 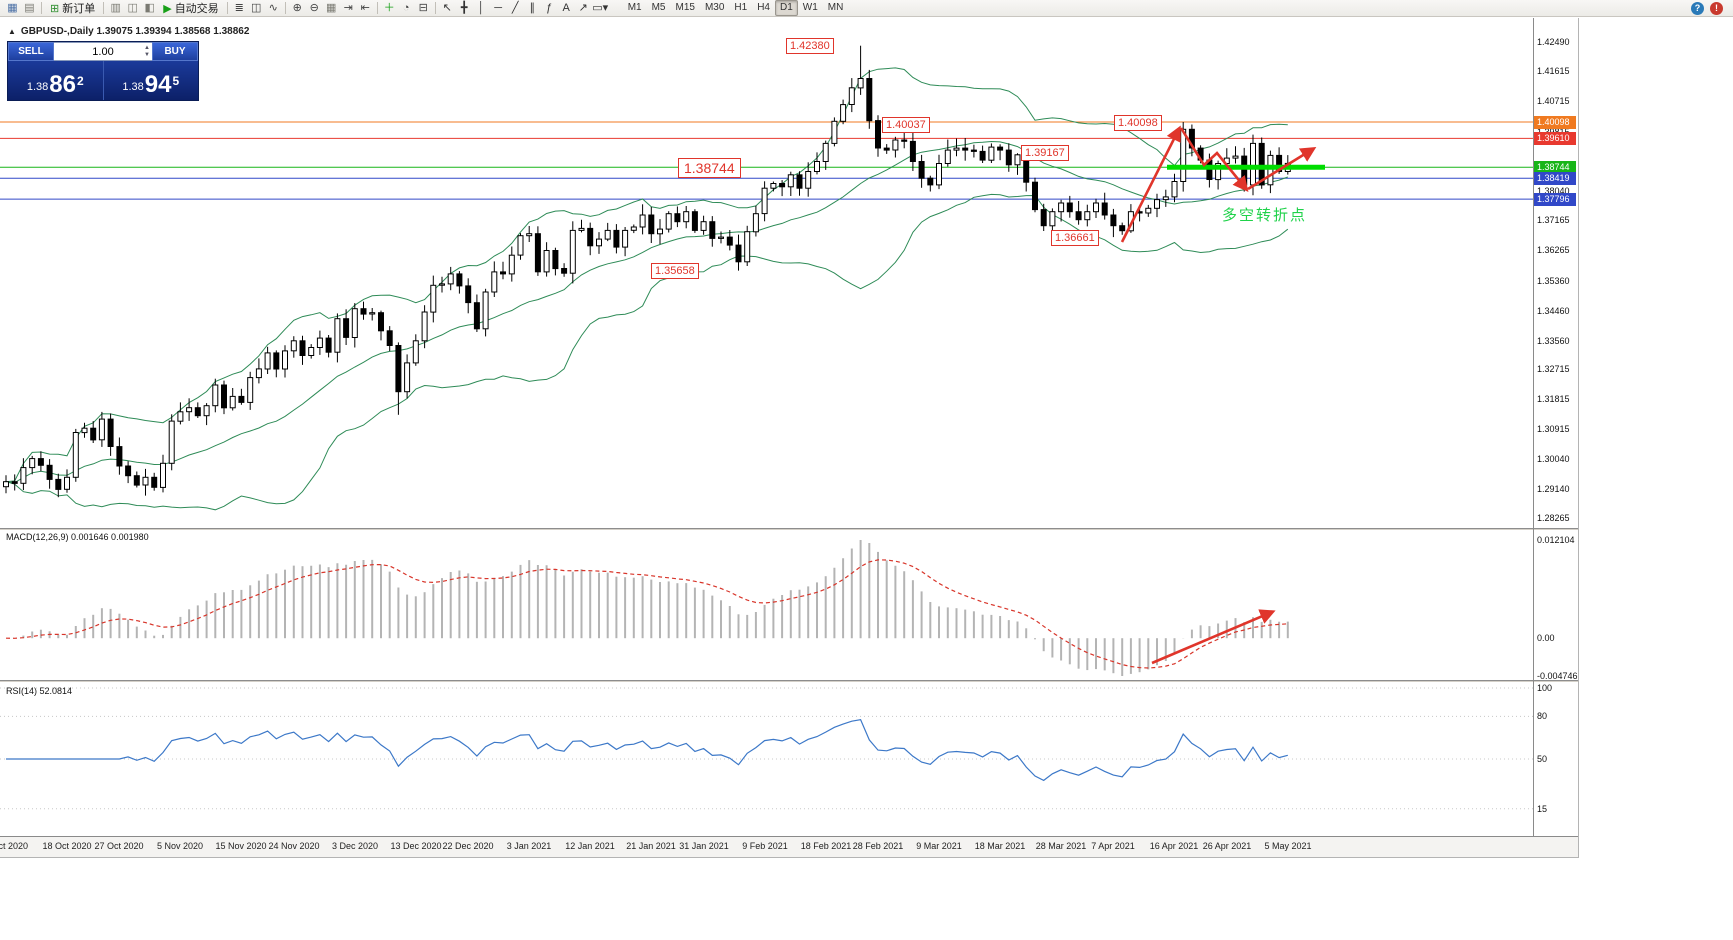 I want to click on volume-value: 1.00, so click(x=103, y=51).